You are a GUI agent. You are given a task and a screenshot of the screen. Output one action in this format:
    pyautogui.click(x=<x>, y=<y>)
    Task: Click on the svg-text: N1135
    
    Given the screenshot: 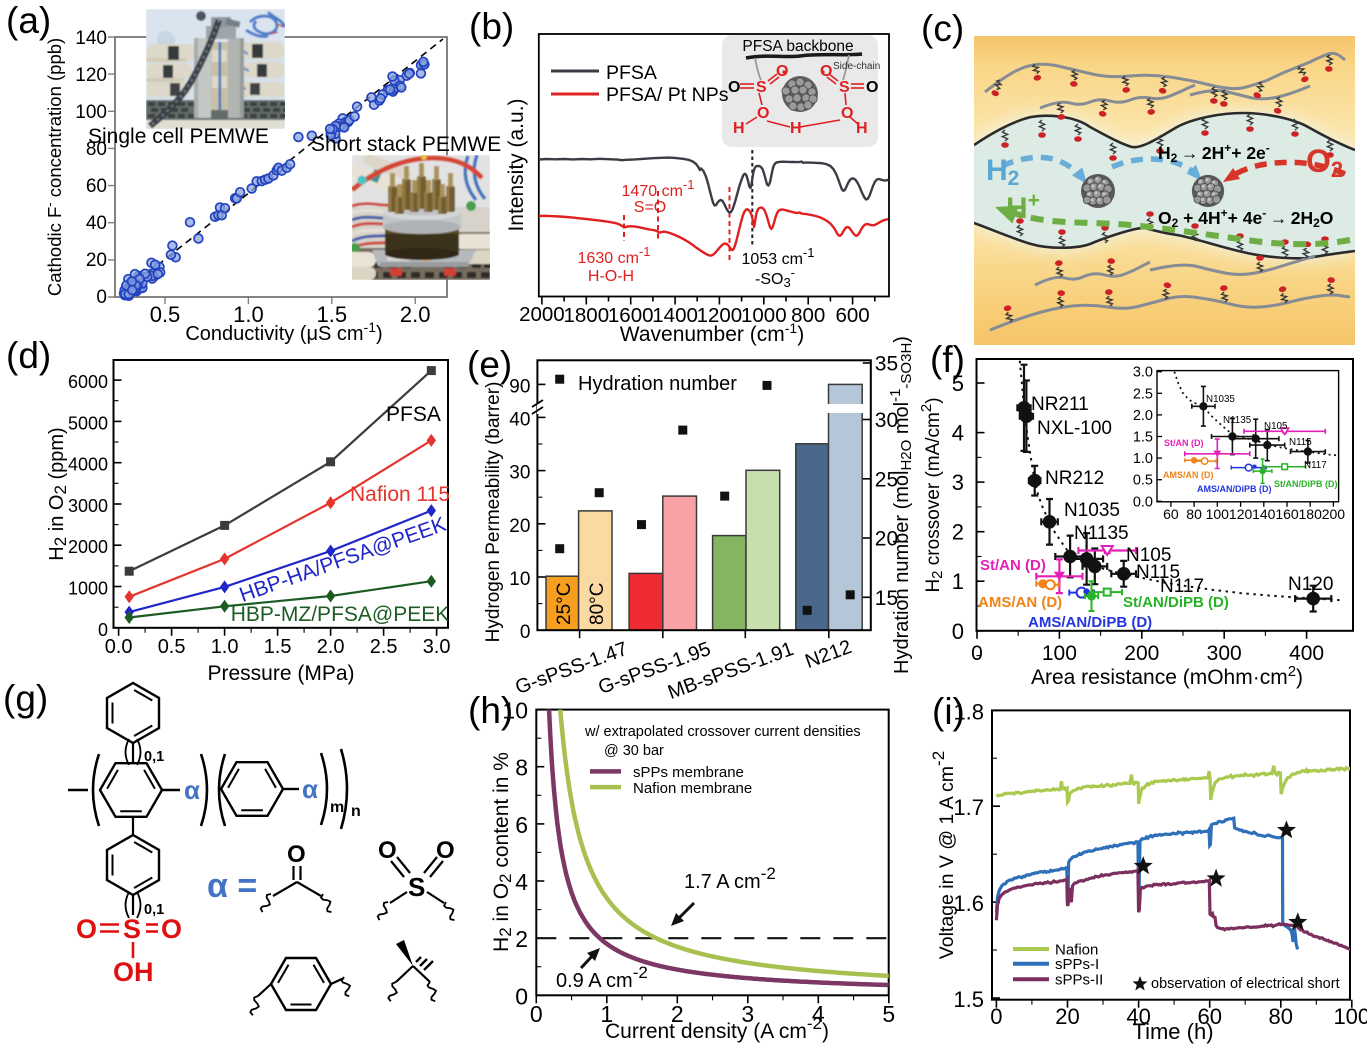 What is the action you would take?
    pyautogui.click(x=1237, y=420)
    